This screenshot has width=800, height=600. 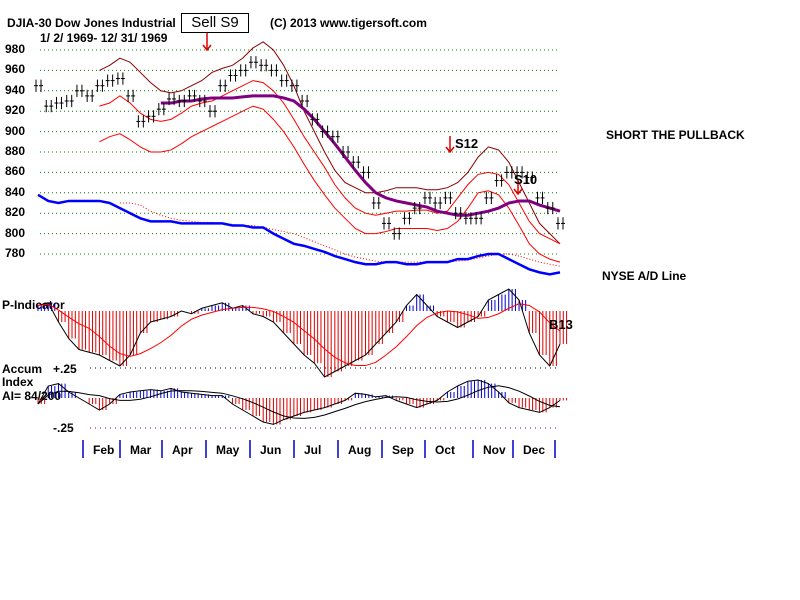 I want to click on accum-index-ma-line, so click(x=299, y=402).